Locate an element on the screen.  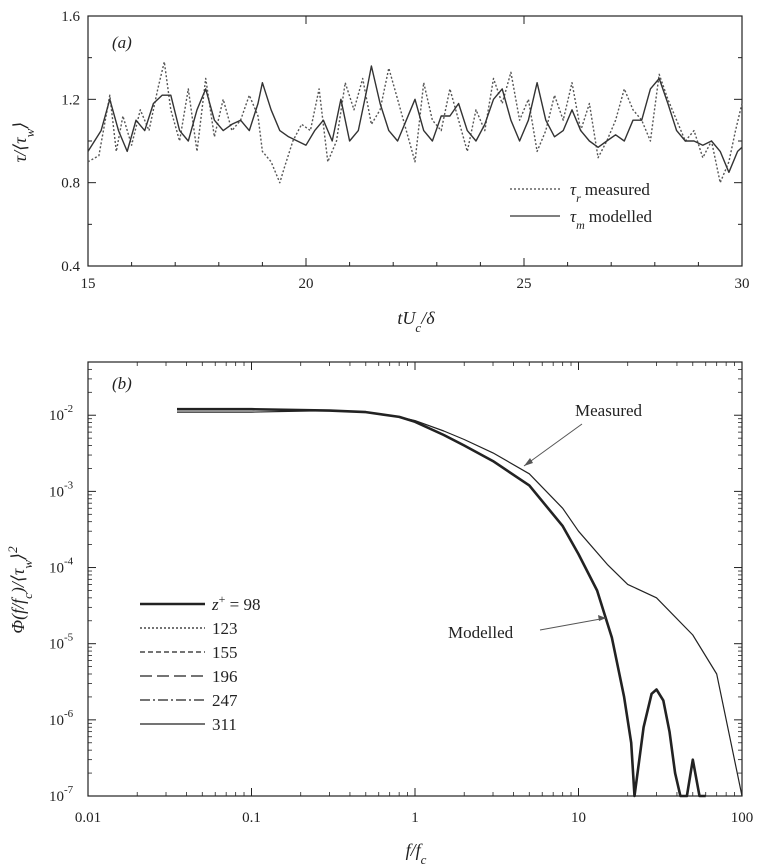
x-tick-label-a: 30 is located at coordinates (742, 284).